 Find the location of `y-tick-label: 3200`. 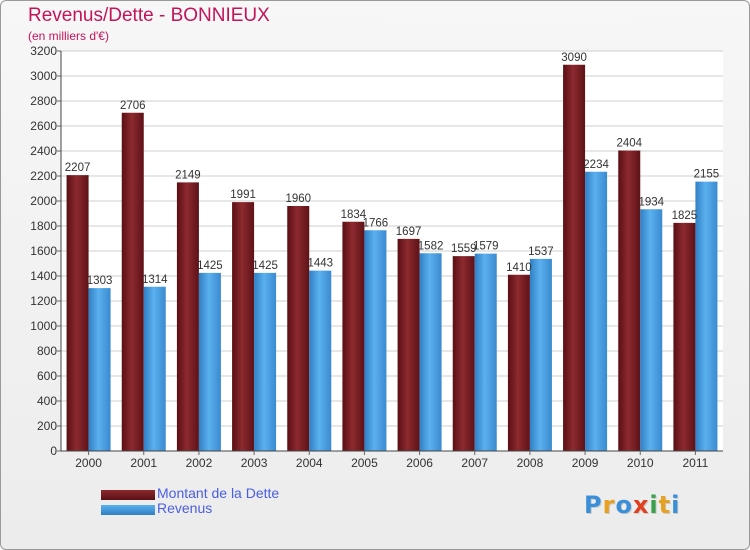

y-tick-label: 3200 is located at coordinates (43, 51).